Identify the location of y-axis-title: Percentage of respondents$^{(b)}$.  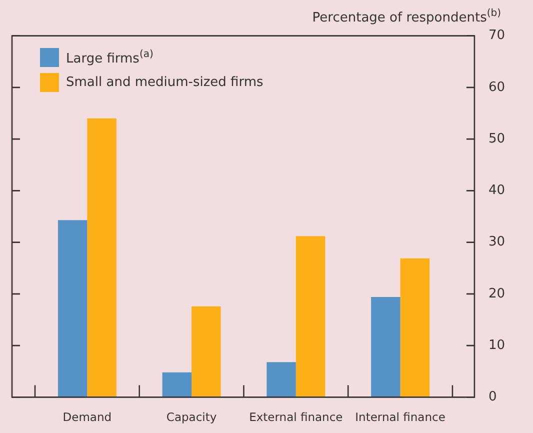
(406, 17).